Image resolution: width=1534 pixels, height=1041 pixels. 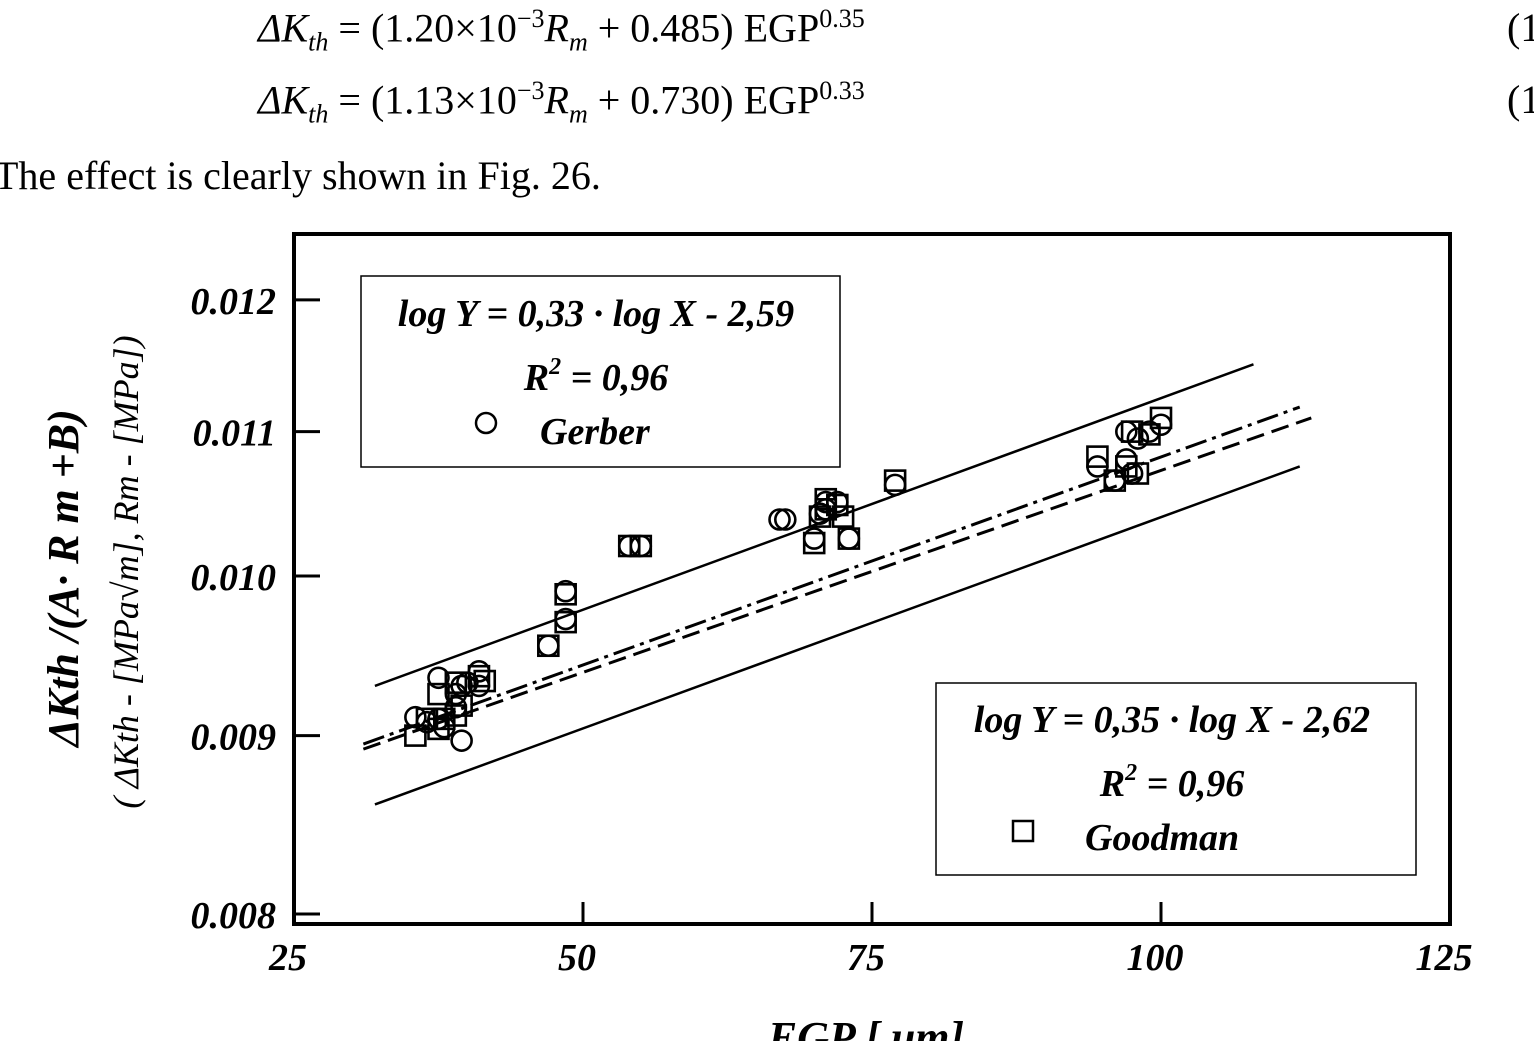 I want to click on circle-marker-icon, so click(x=486, y=423).